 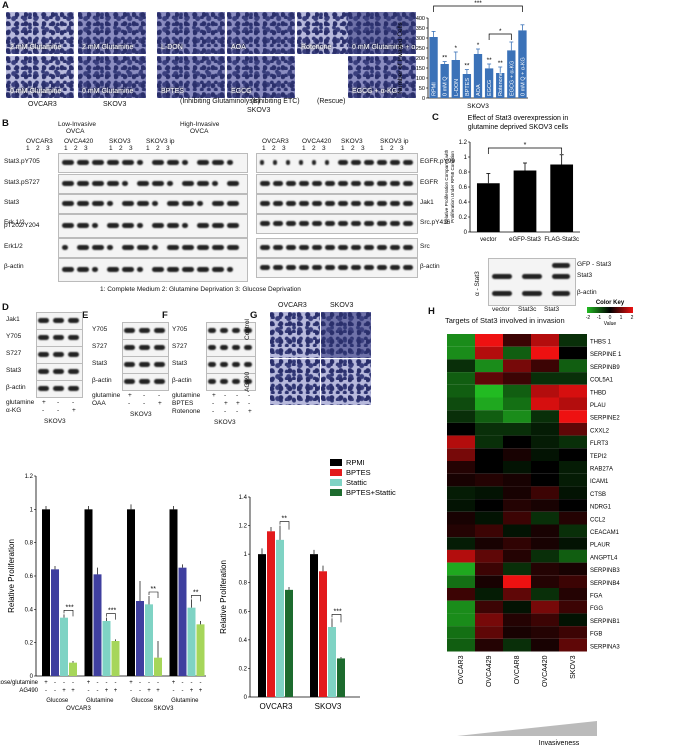 I want to click on b-lane-right: 3, so click(x=284, y=148).